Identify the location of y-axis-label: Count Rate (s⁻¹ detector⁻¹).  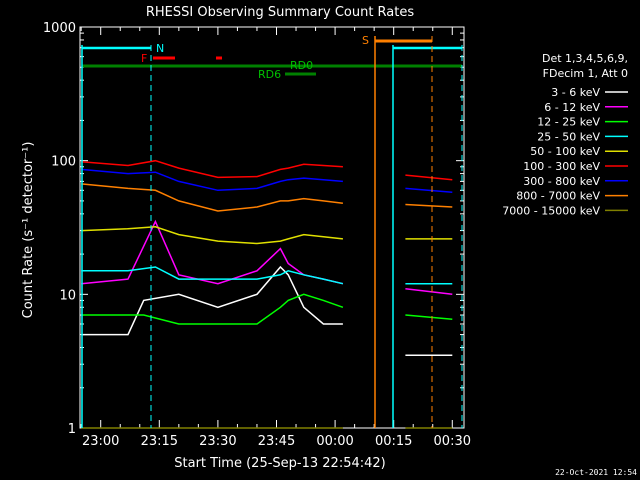
(28, 230).